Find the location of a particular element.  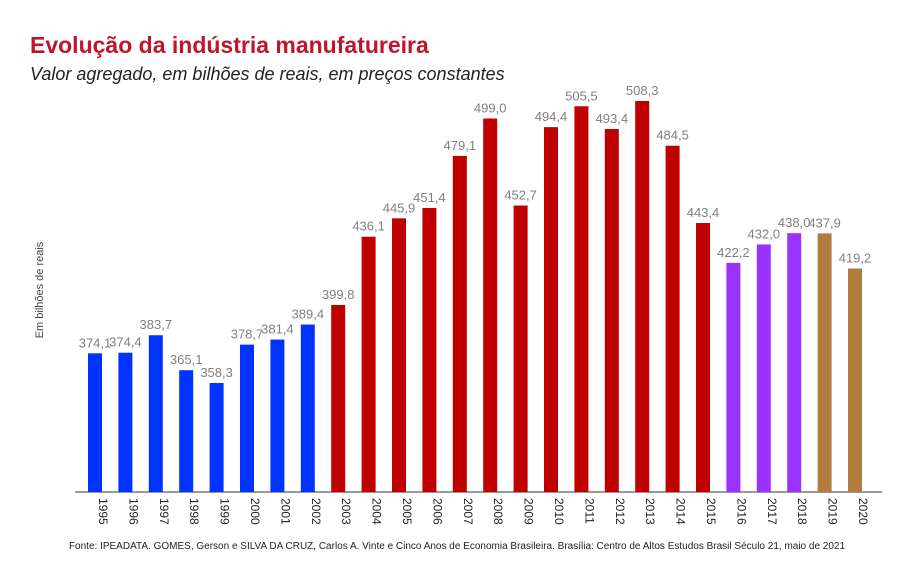

x-tick-label-2020: 2020 is located at coordinates (863, 511).